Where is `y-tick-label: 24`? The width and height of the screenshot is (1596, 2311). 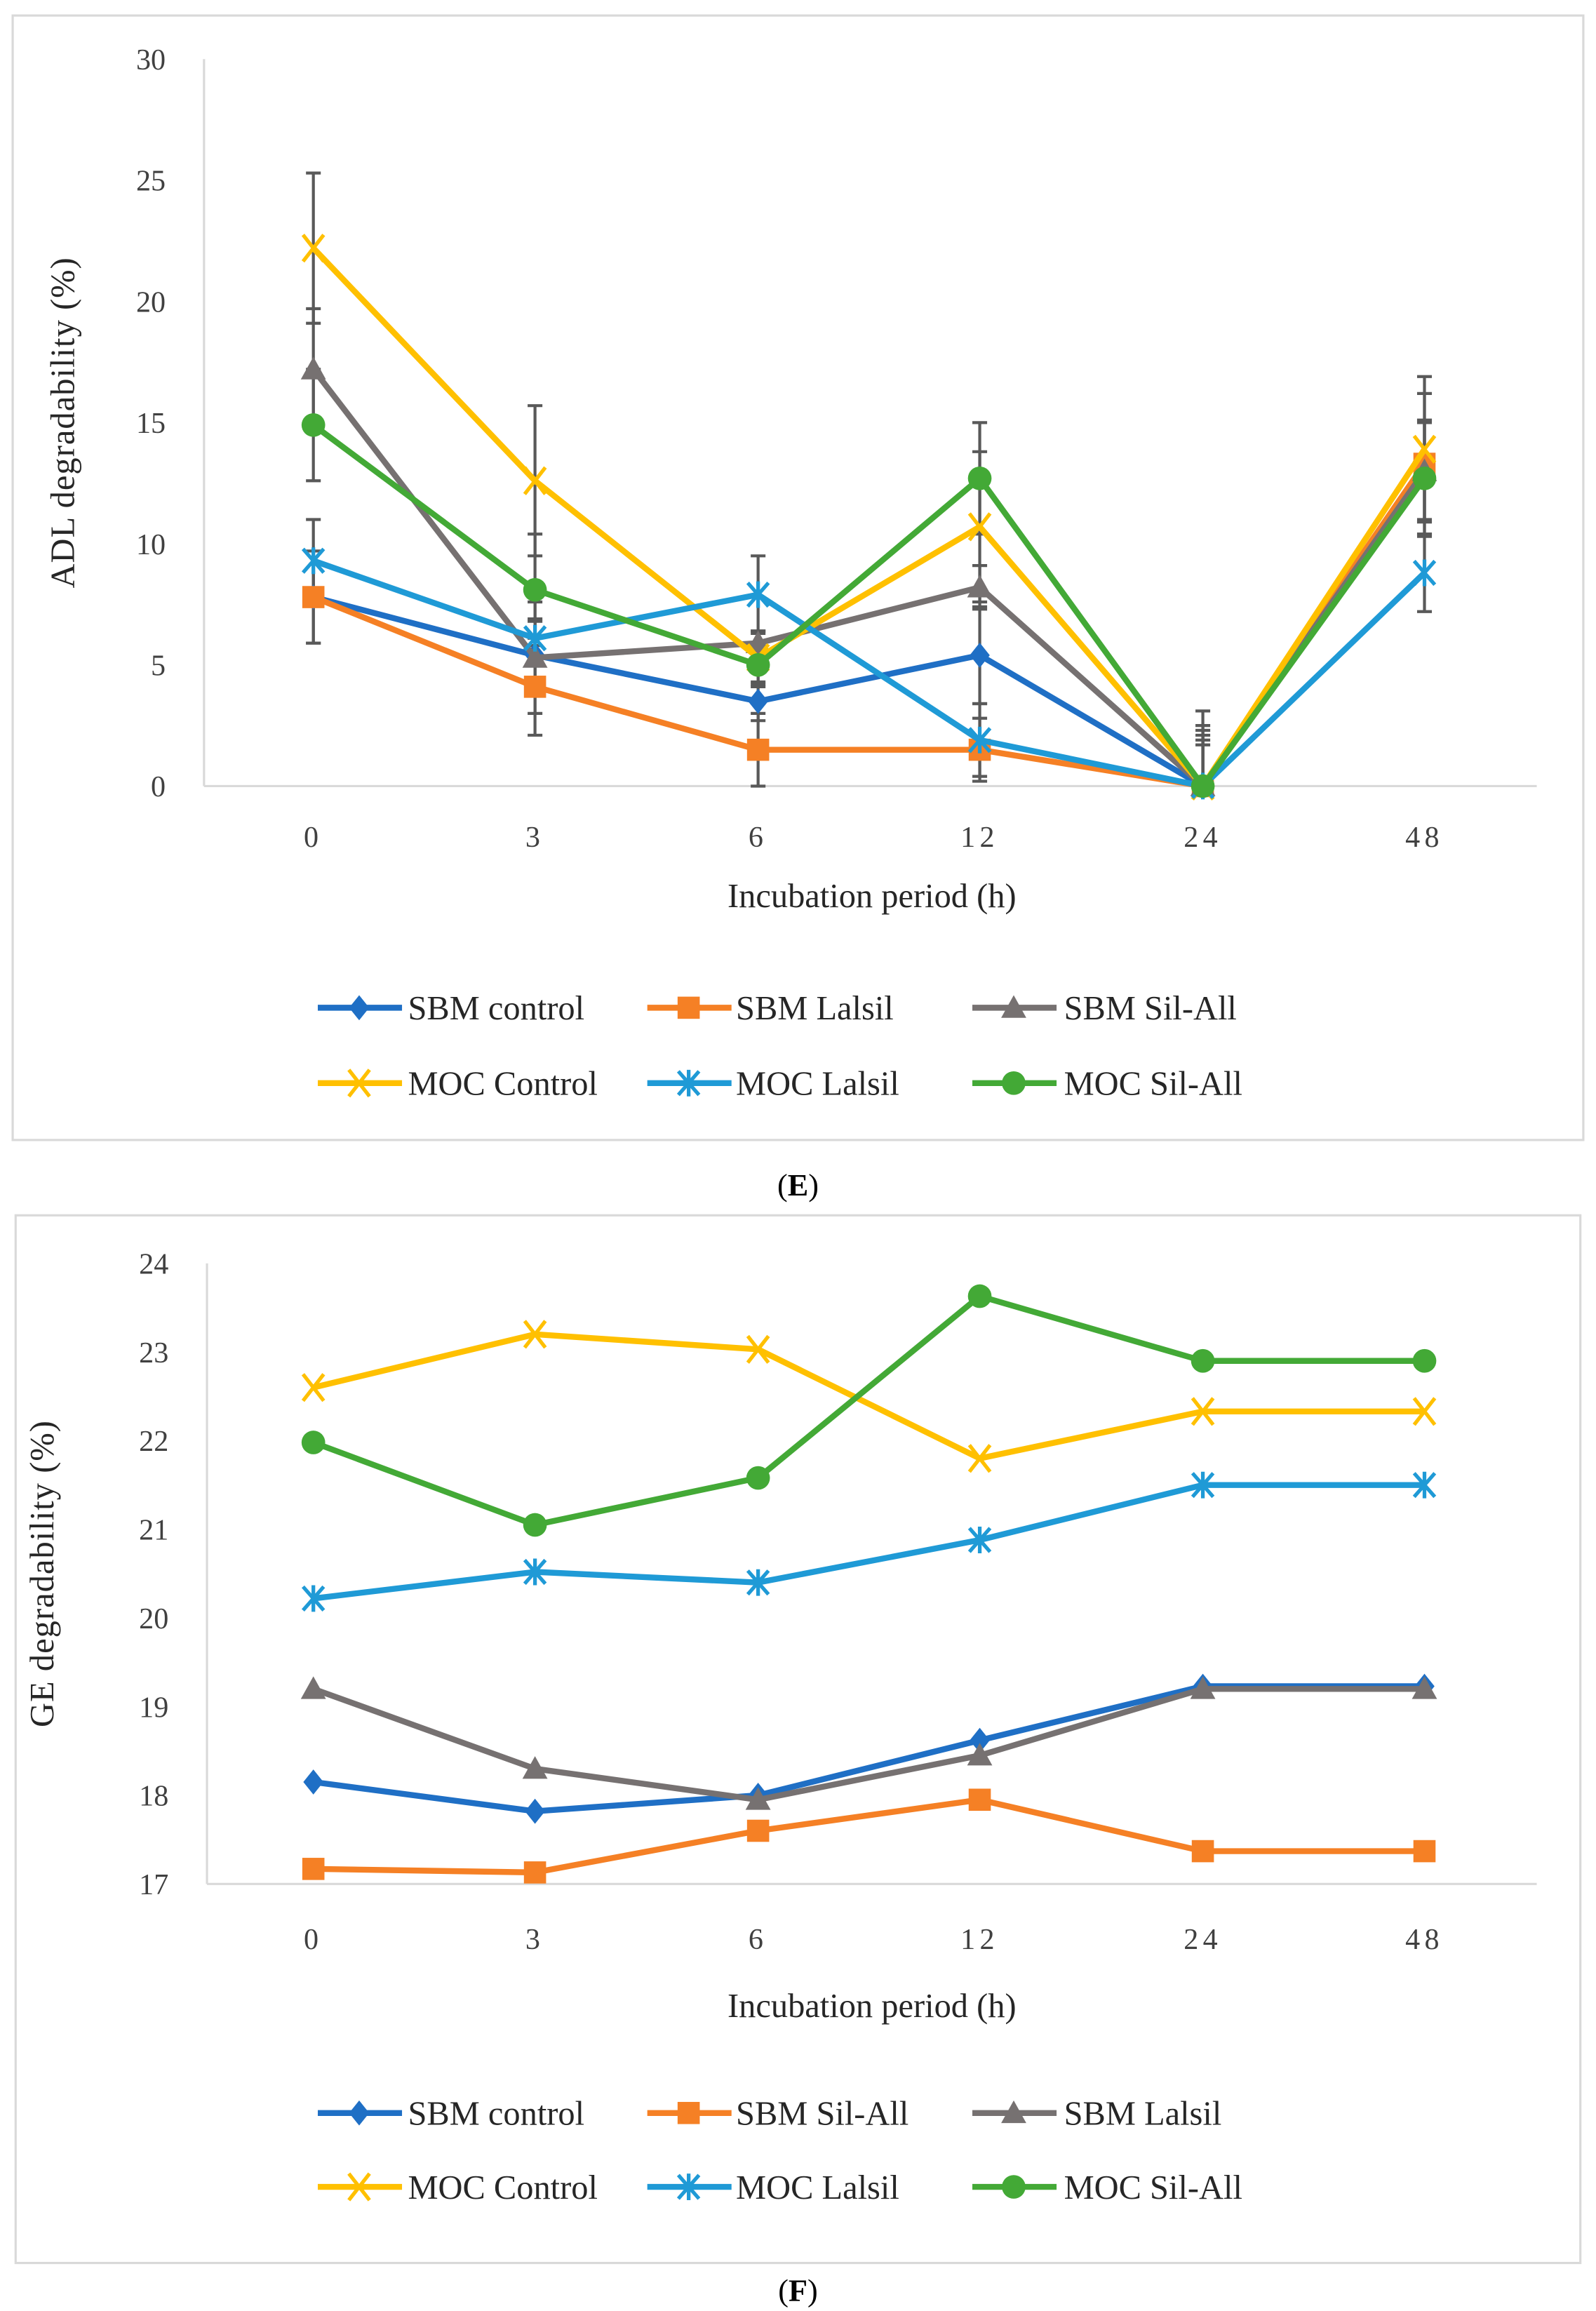
y-tick-label: 24 is located at coordinates (154, 1263).